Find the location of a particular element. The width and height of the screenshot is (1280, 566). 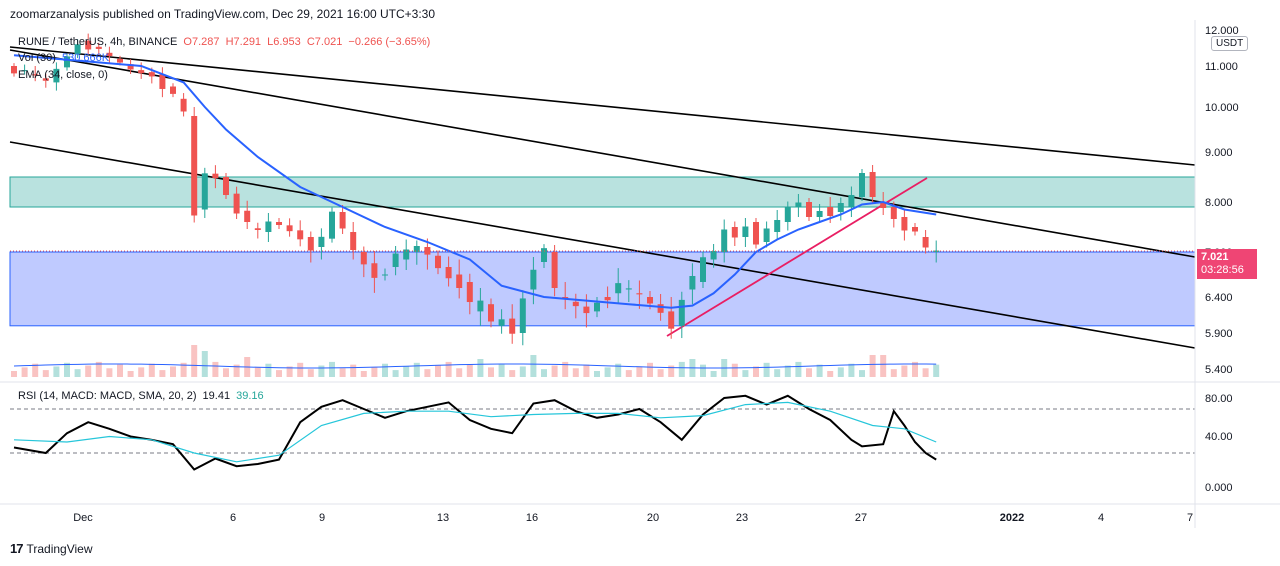

tradingview-logo-icon: 17 is located at coordinates (17, 548).